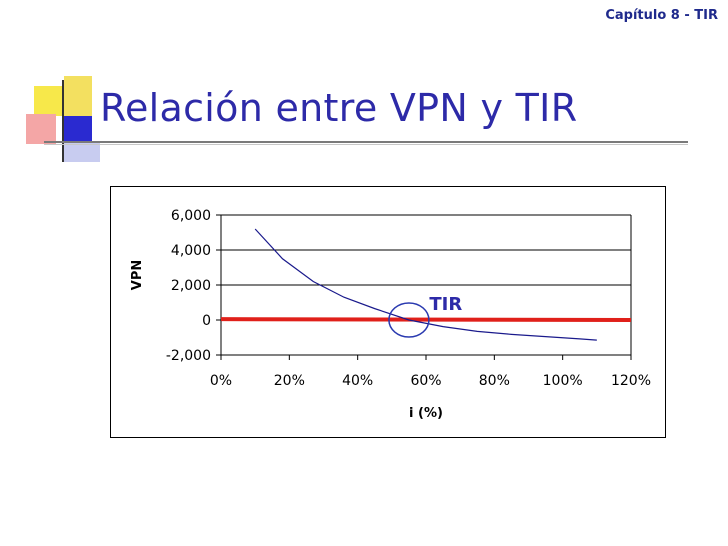 The width and height of the screenshot is (728, 546). Describe the element at coordinates (426, 413) in the screenshot. I see `x-axis-title: i (%)` at that location.